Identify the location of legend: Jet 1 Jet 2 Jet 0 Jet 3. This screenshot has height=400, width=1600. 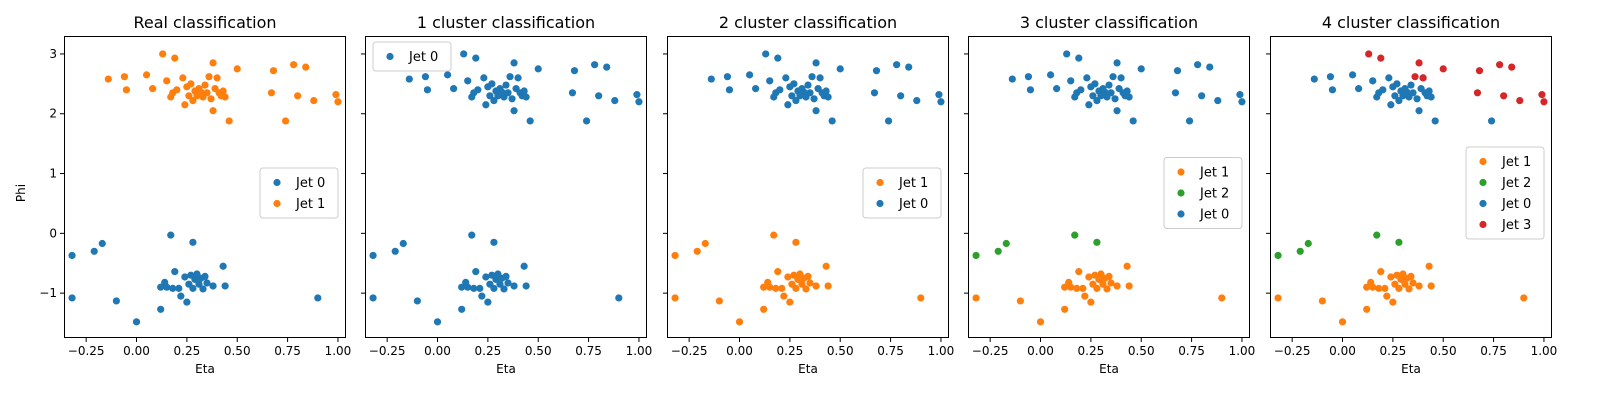
(1505, 193).